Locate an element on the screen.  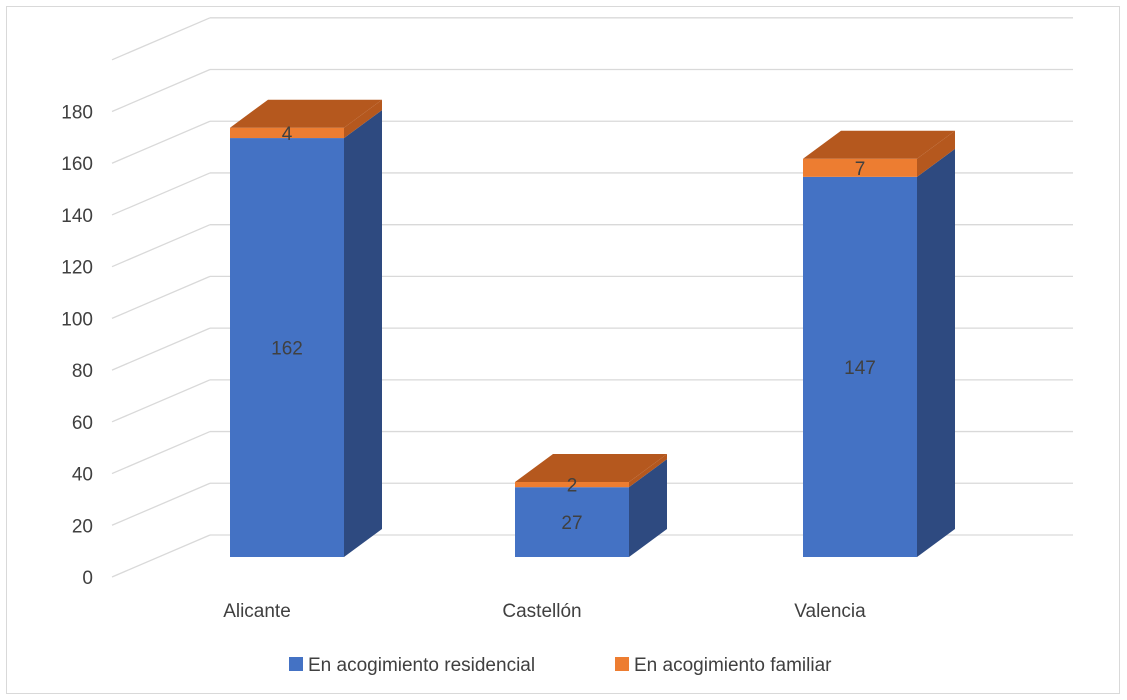
legend-label: En acogimiento residencial is located at coordinates (421, 665).